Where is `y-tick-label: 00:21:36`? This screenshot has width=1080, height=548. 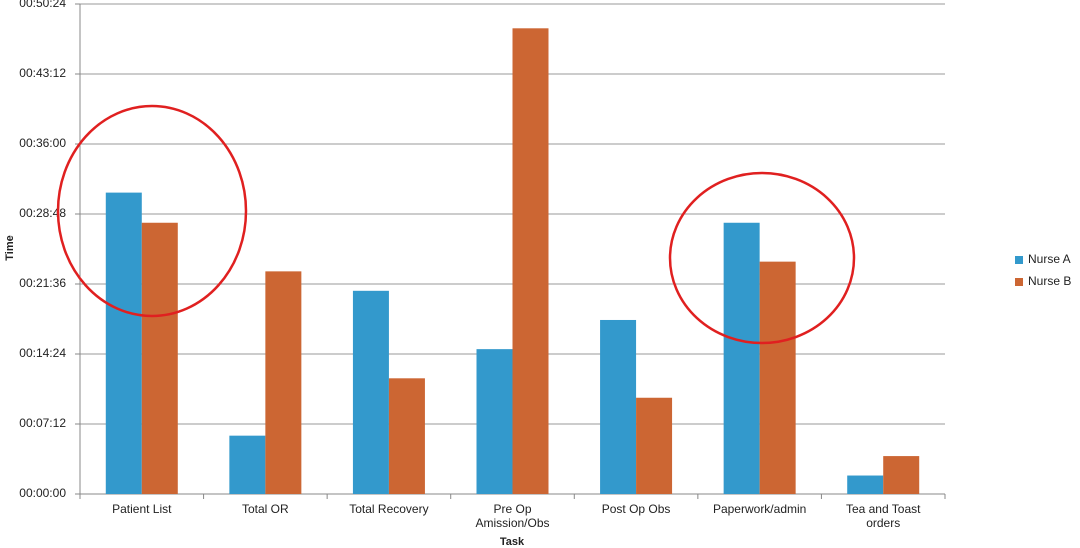 y-tick-label: 00:21:36 is located at coordinates (42, 283).